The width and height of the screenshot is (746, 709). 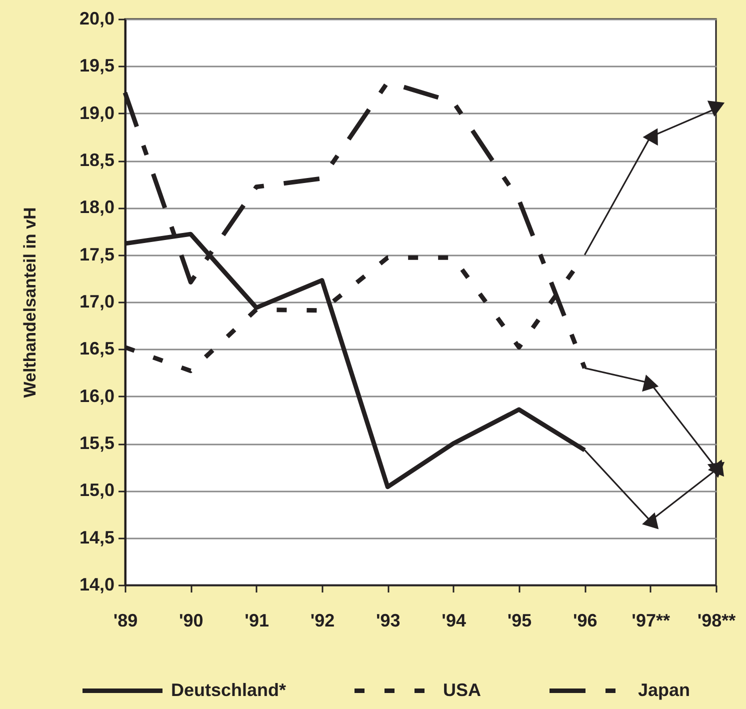 What do you see at coordinates (30, 302) in the screenshot?
I see `y-axis-title: Welthandelsanteil in vH` at bounding box center [30, 302].